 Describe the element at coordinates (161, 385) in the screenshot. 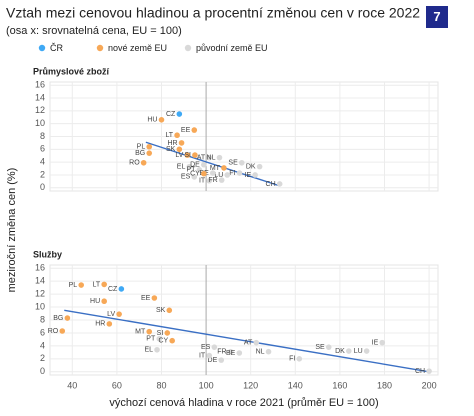

I see `x-tick-label: 80` at that location.